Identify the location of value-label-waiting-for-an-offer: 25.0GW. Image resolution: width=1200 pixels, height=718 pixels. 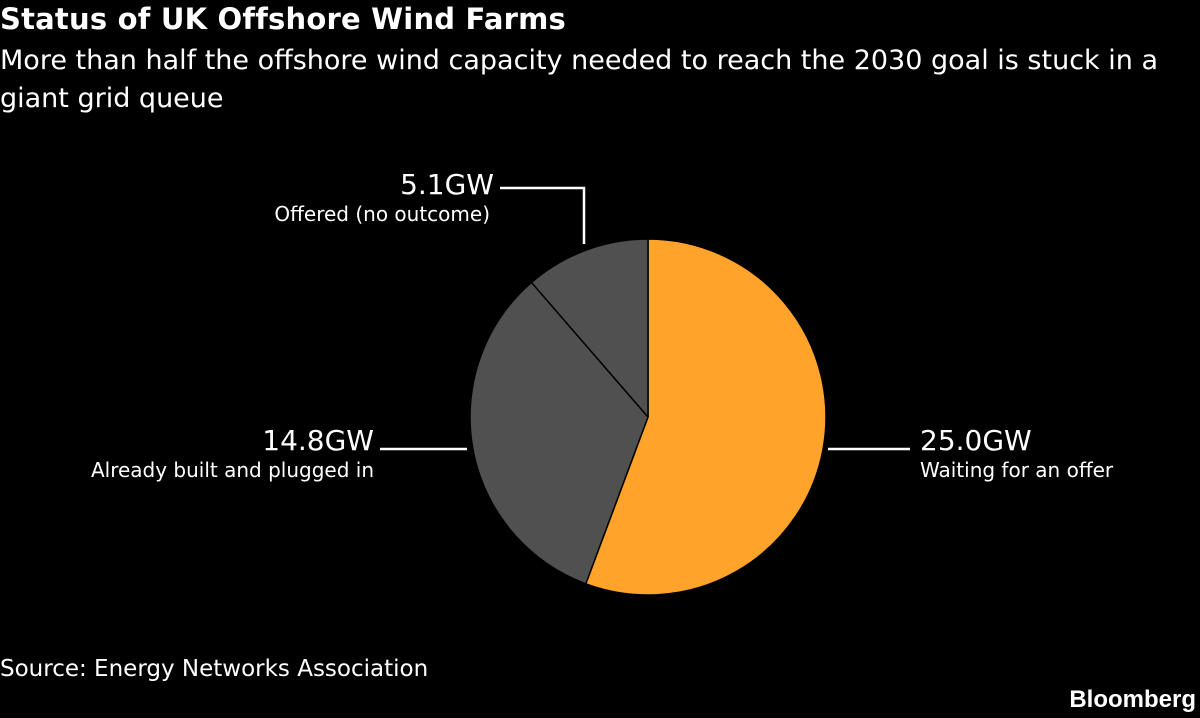
(976, 440).